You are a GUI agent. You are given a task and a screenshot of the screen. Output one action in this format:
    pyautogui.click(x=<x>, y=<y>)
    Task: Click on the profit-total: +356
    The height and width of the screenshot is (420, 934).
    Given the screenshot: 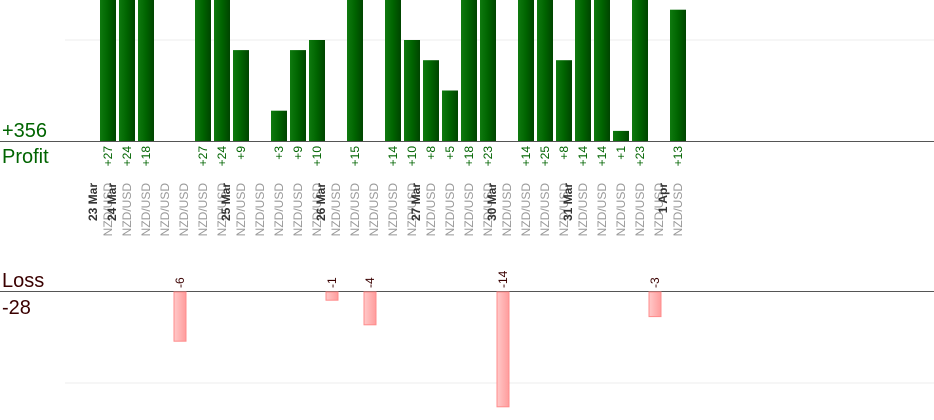 What is the action you would take?
    pyautogui.click(x=24, y=131)
    